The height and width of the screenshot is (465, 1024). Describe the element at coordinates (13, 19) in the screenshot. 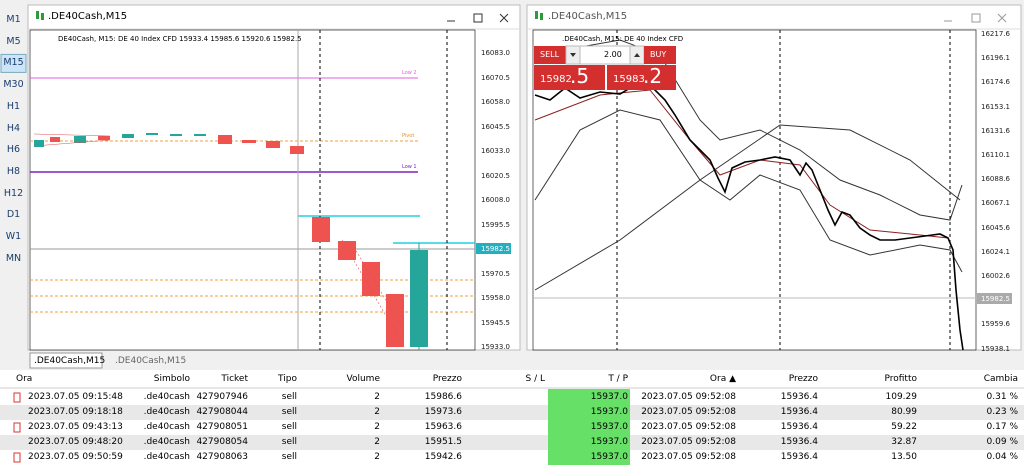

I see `timeframe-button: M1` at that location.